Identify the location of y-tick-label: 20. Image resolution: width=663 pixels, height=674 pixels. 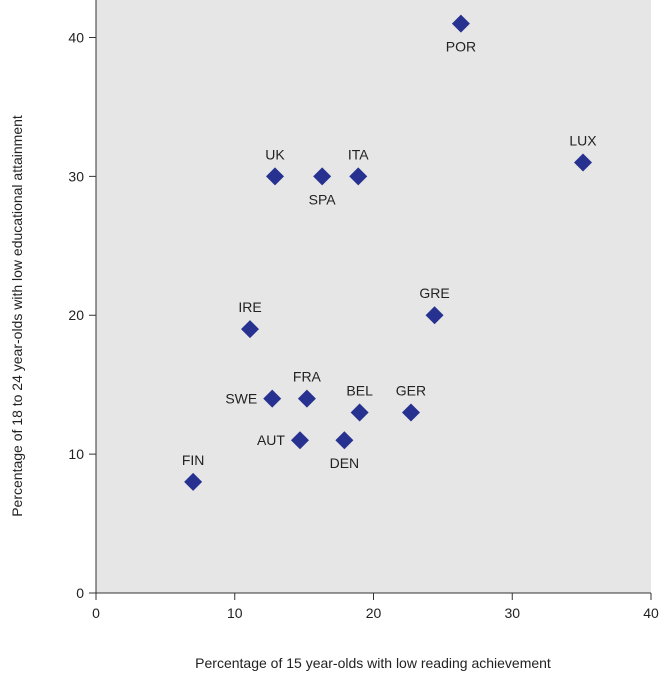
(76, 315).